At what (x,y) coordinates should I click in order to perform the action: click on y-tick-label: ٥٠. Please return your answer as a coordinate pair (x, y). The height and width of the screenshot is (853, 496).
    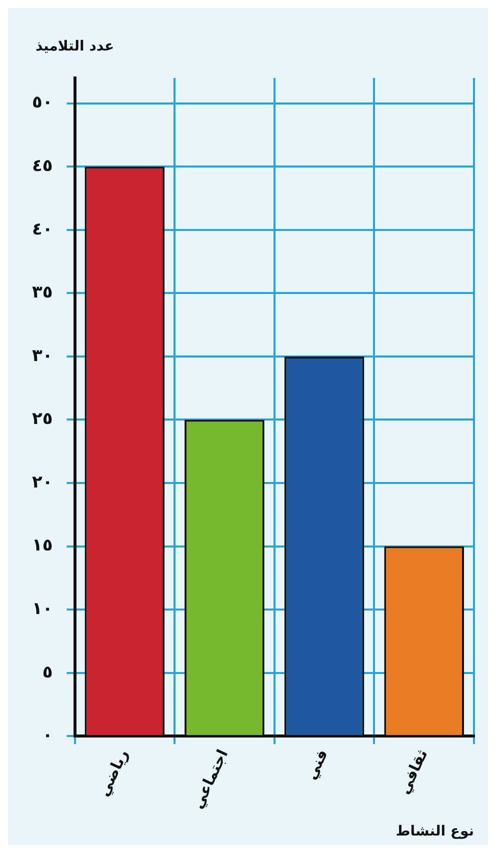
    Looking at the image, I should click on (42, 102).